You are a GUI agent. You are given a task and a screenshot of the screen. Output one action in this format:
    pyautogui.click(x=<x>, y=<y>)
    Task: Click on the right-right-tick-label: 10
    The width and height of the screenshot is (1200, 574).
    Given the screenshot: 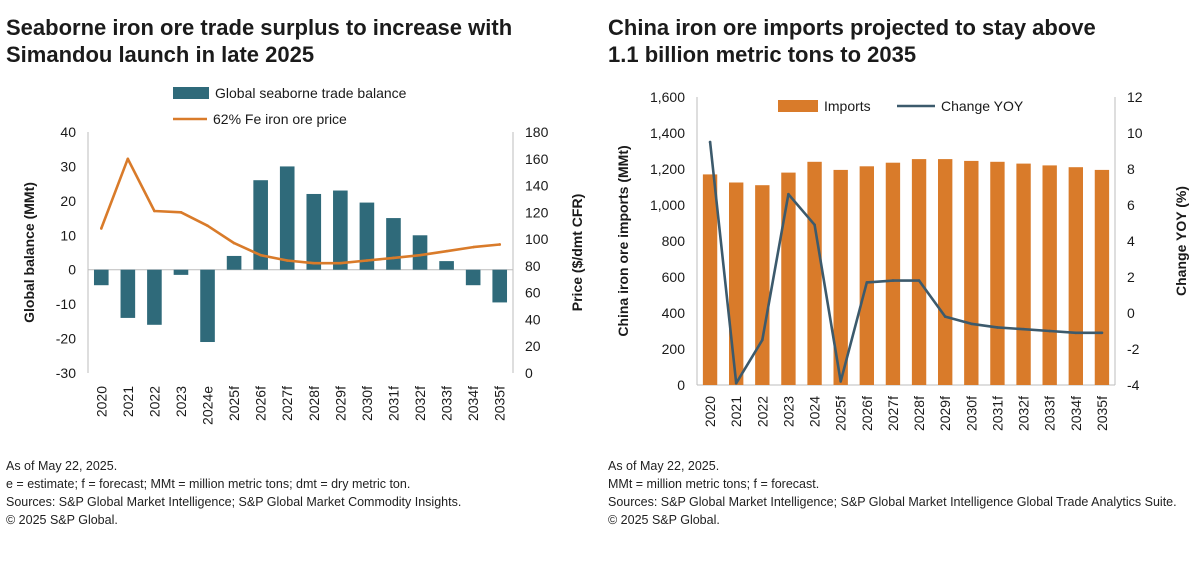 What is the action you would take?
    pyautogui.click(x=1135, y=133)
    